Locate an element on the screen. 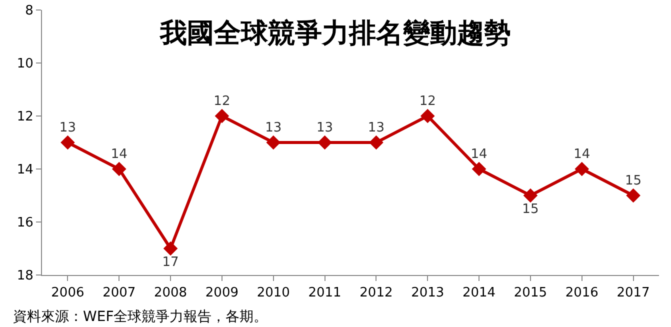 The image size is (671, 327). y-tick-label: 10 is located at coordinates (25, 64).